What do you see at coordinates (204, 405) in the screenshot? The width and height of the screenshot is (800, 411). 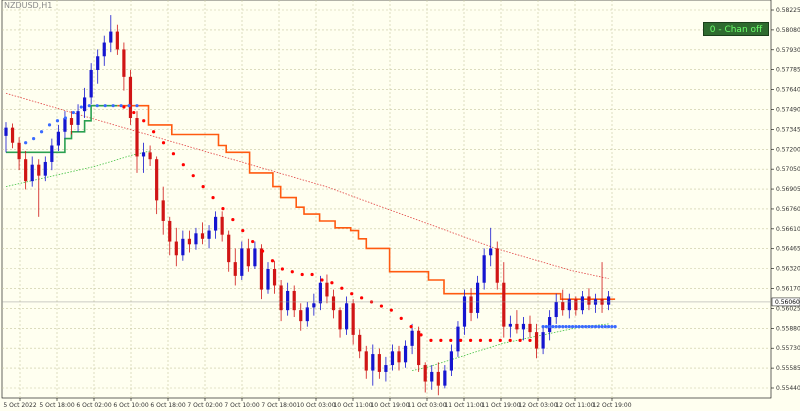 I see `x-tick-label: 7 Oct 02:00` at bounding box center [204, 405].